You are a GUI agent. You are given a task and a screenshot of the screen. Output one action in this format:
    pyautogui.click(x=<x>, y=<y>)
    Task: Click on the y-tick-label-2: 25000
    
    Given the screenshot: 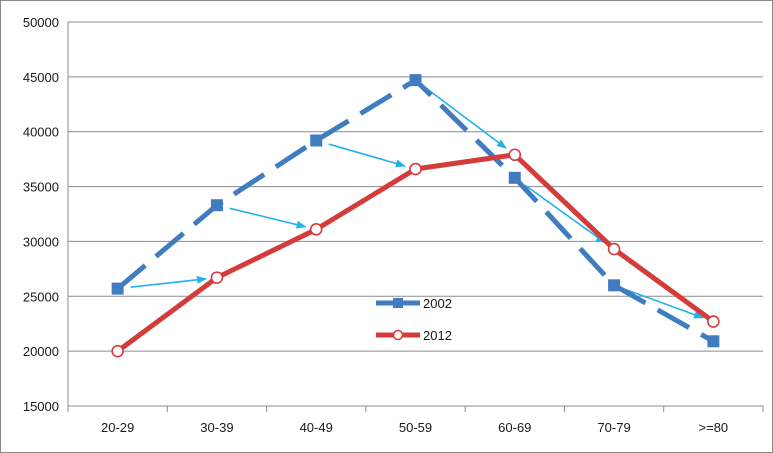 What is the action you would take?
    pyautogui.click(x=41, y=296)
    